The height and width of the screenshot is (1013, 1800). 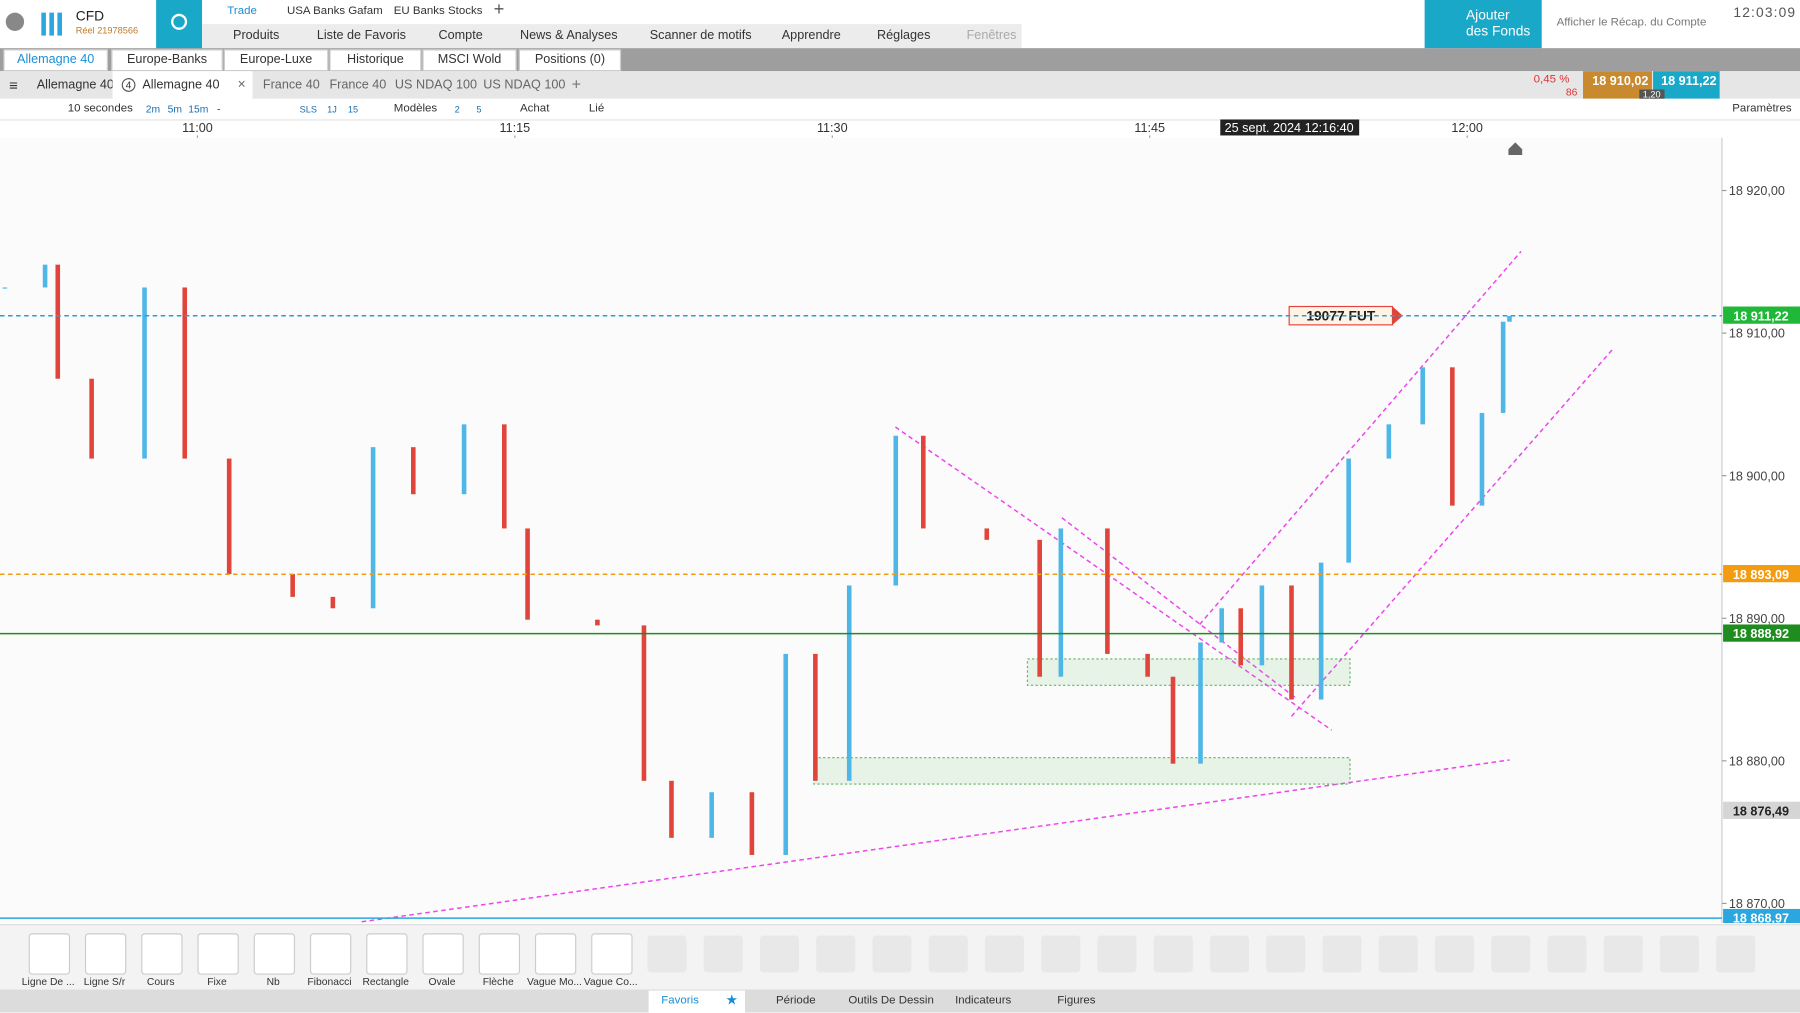 What do you see at coordinates (499, 10) in the screenshot?
I see `add-tab: +` at bounding box center [499, 10].